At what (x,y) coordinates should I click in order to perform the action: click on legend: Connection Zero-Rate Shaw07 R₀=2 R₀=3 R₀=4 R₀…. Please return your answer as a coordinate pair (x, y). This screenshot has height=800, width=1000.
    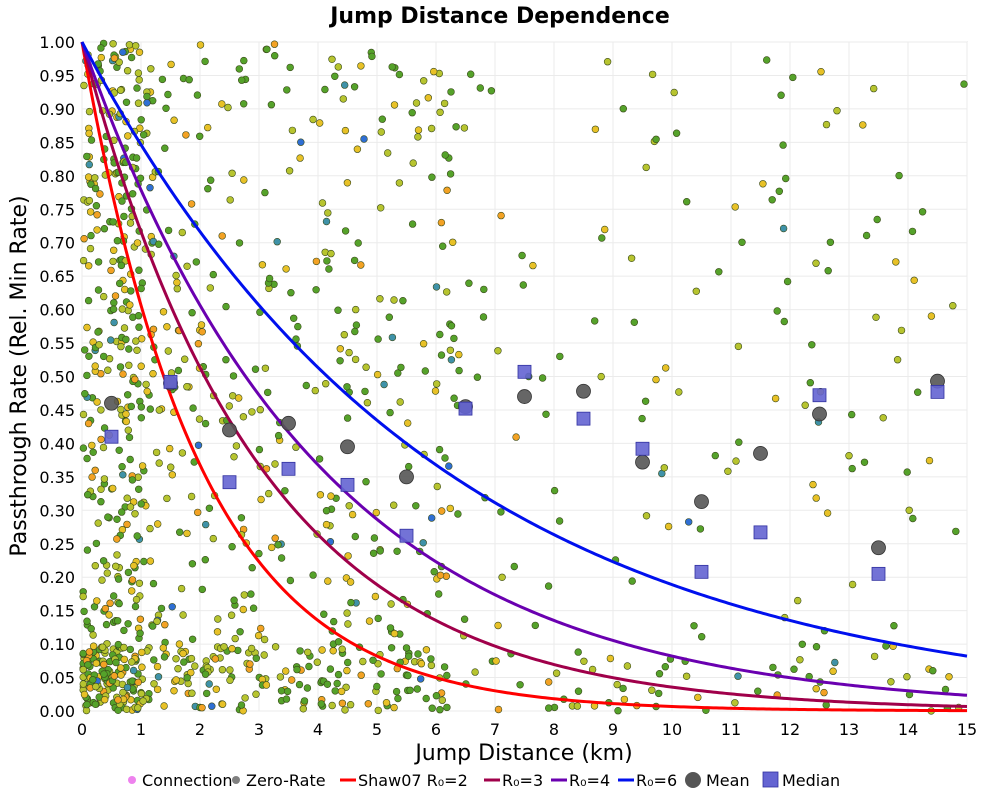
    Looking at the image, I should click on (484, 780).